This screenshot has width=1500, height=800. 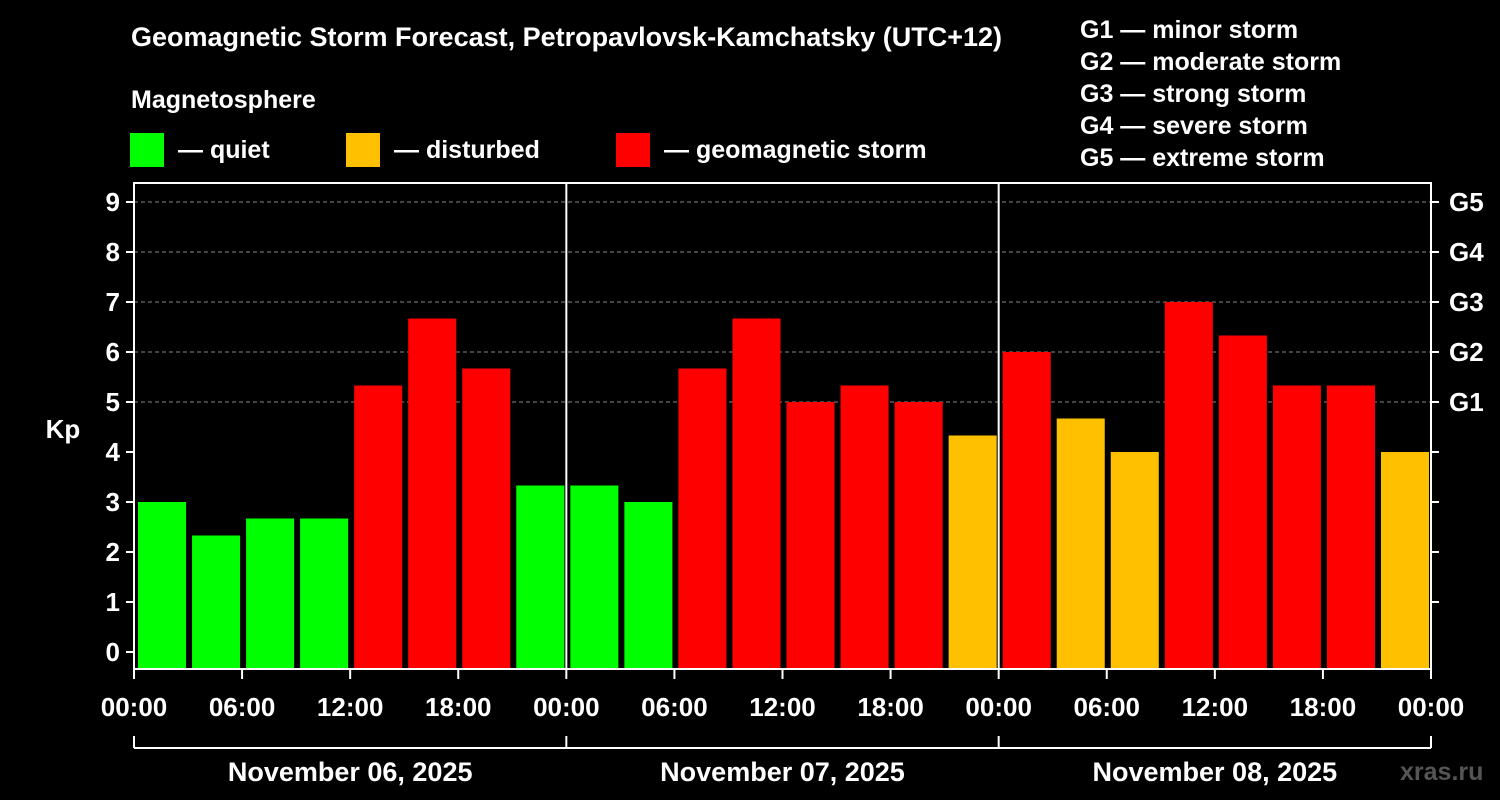 What do you see at coordinates (147, 150) in the screenshot?
I see `legend-swatch-quiet` at bounding box center [147, 150].